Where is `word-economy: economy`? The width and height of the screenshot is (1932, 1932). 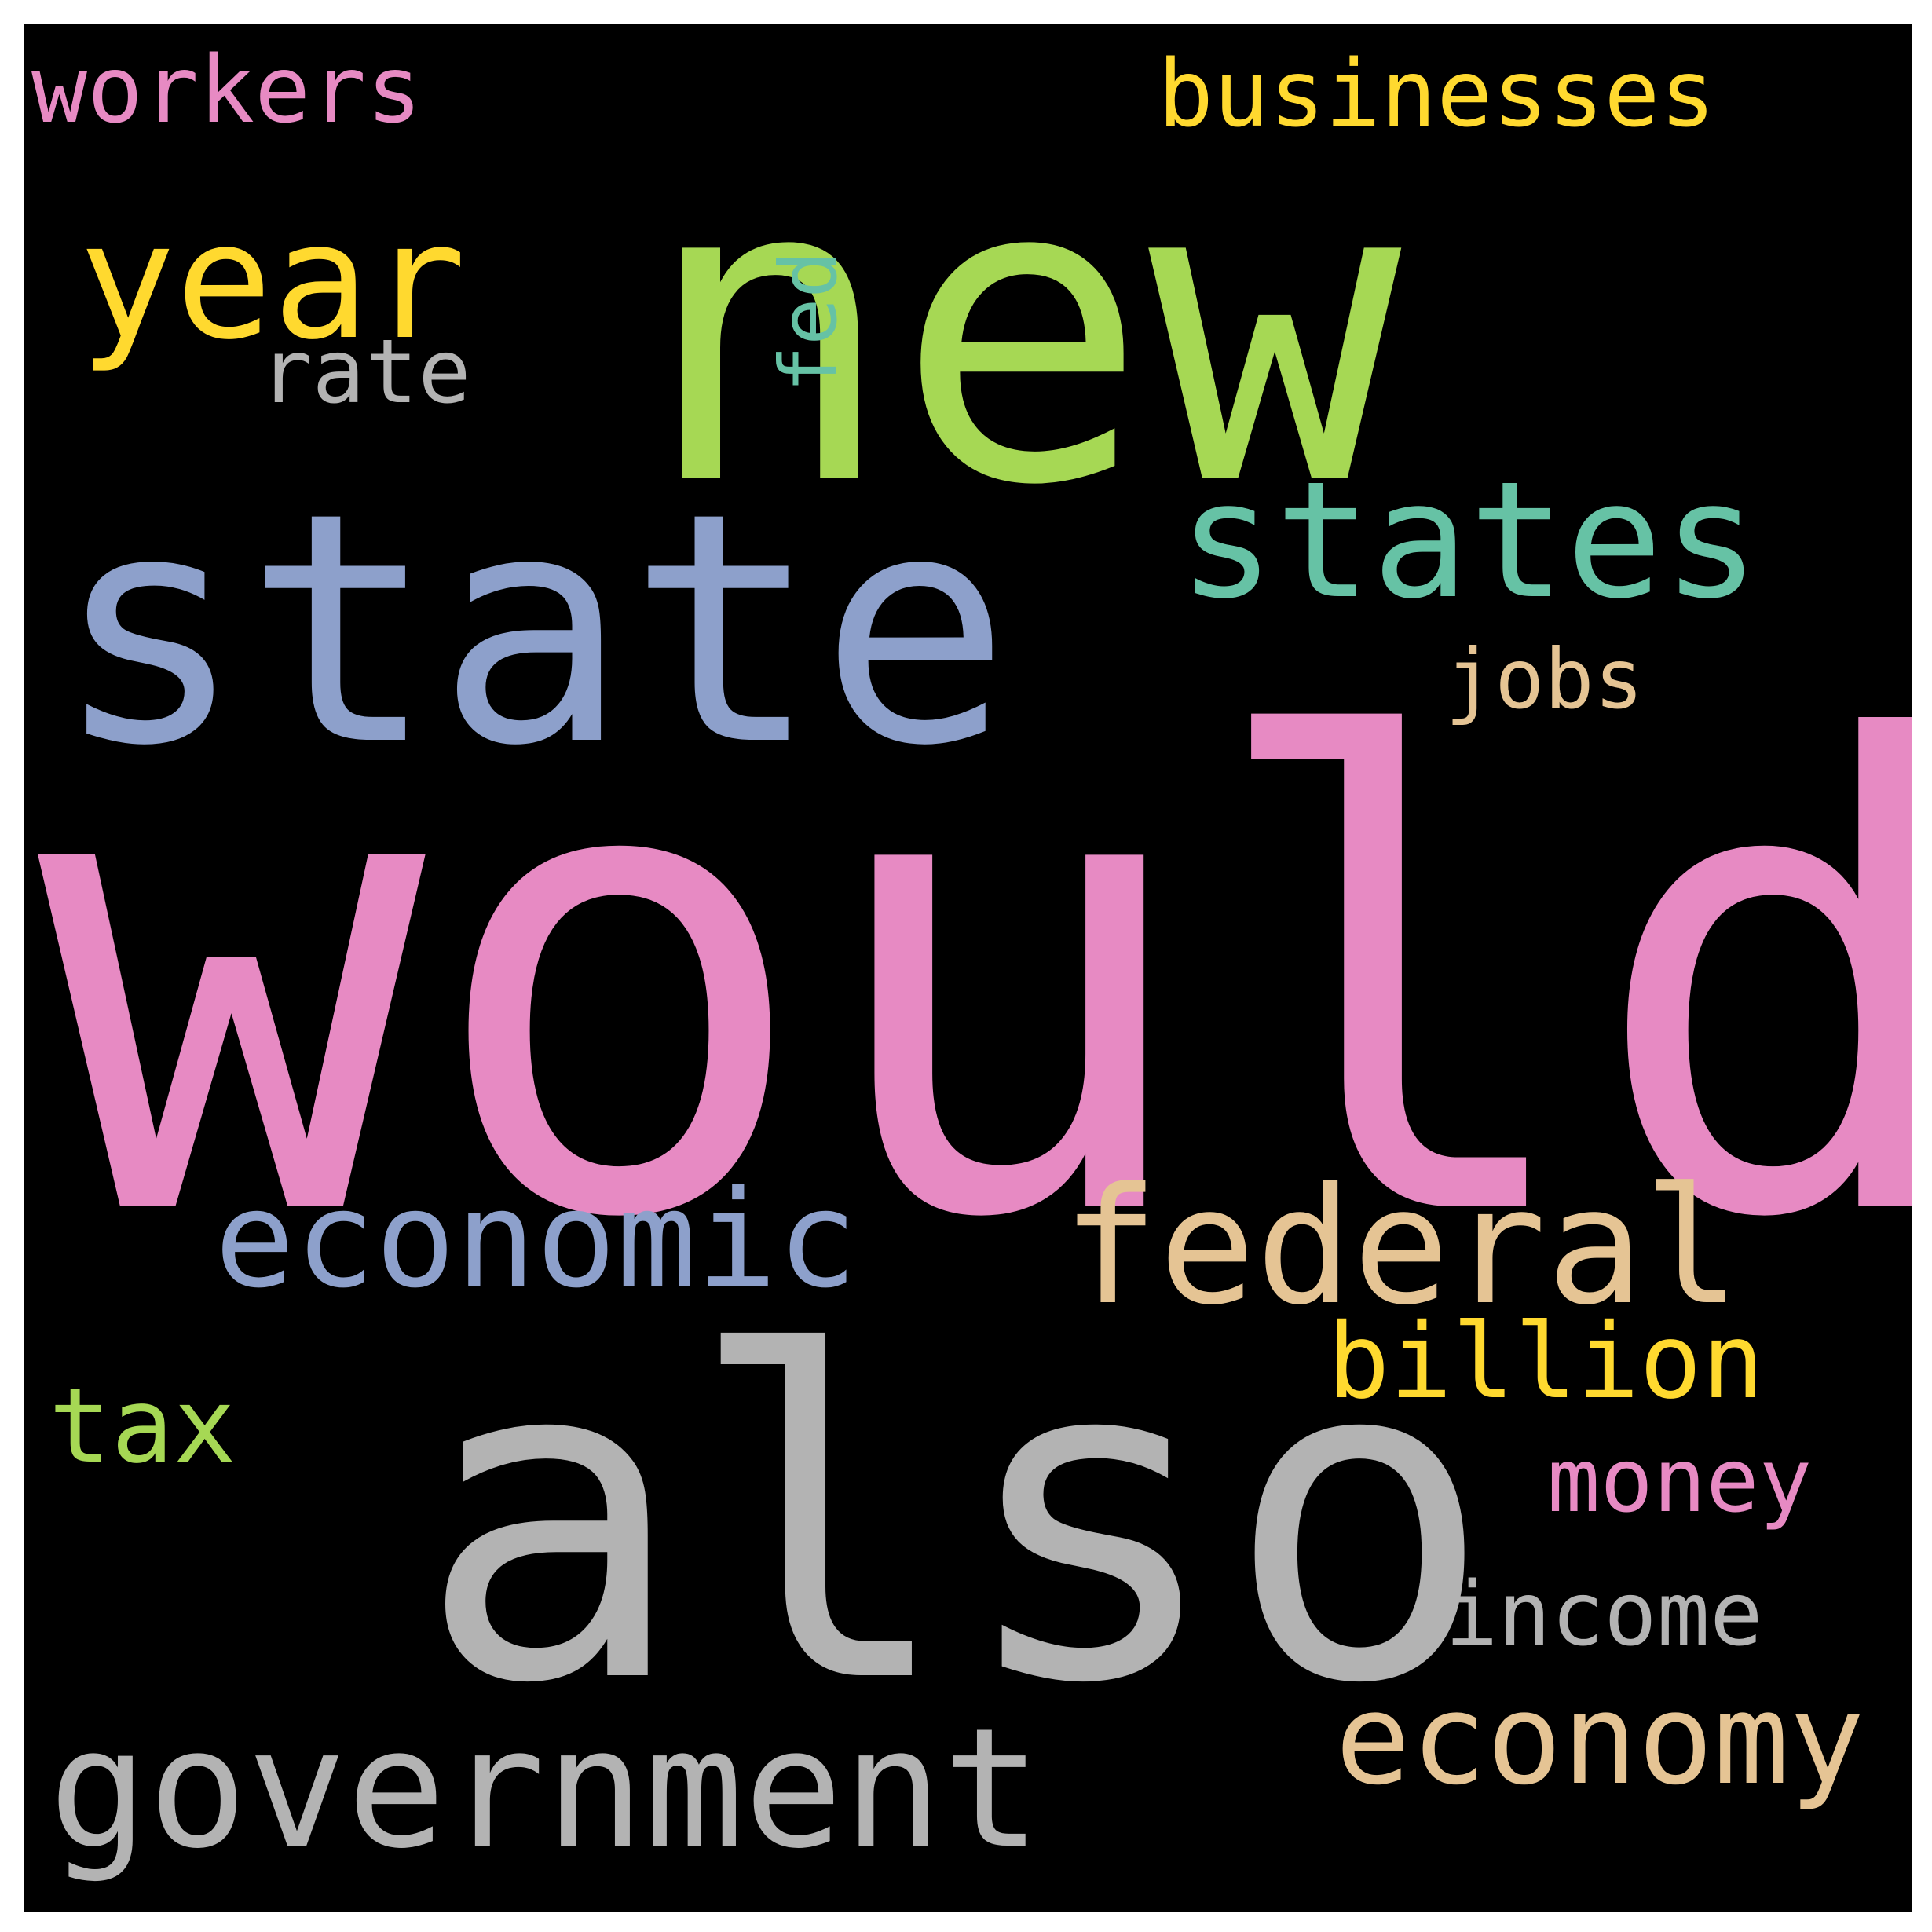
word-economy: economy is located at coordinates (1600, 1739).